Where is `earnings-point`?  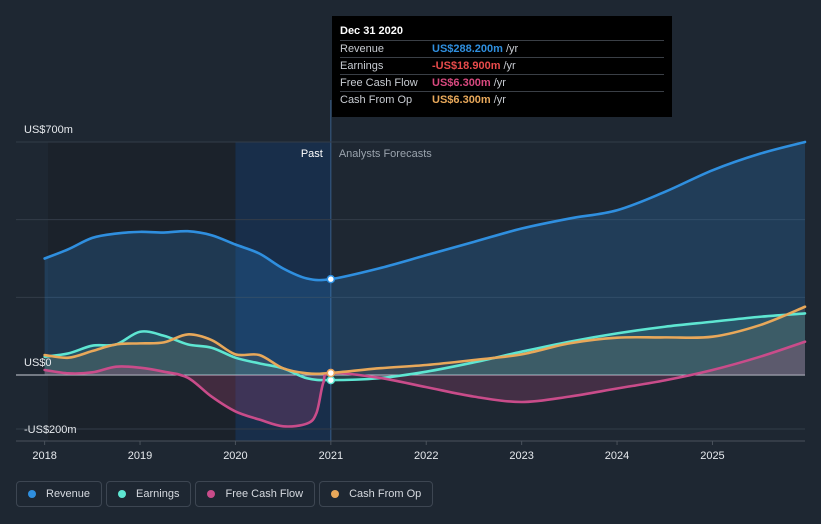 earnings-point is located at coordinates (331, 380).